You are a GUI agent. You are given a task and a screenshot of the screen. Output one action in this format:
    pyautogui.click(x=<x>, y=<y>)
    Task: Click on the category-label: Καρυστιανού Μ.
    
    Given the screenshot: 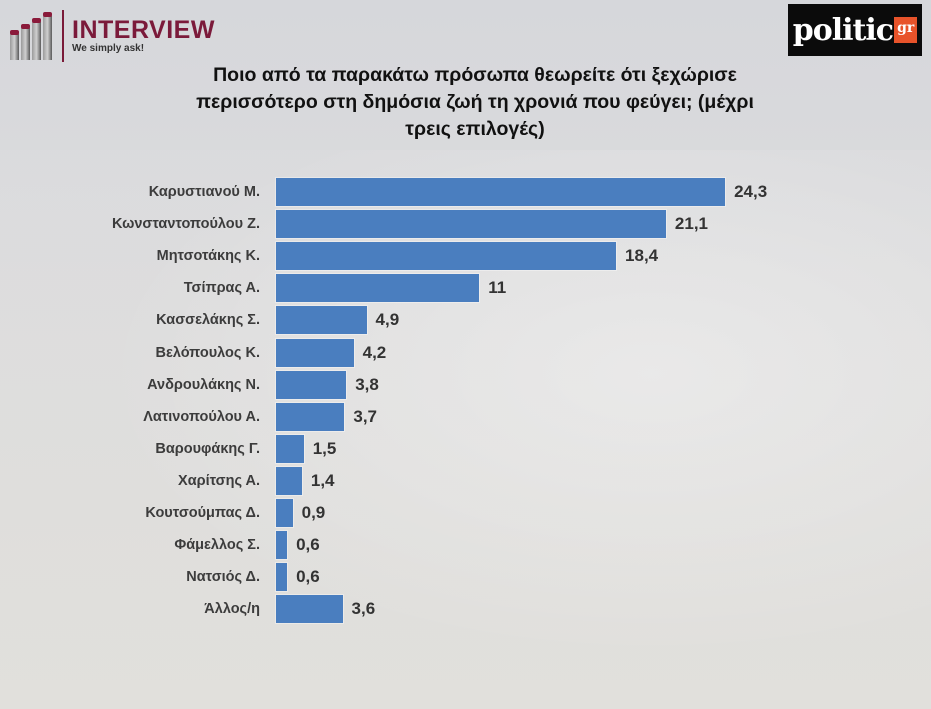 What is the action you would take?
    pyautogui.click(x=204, y=192)
    